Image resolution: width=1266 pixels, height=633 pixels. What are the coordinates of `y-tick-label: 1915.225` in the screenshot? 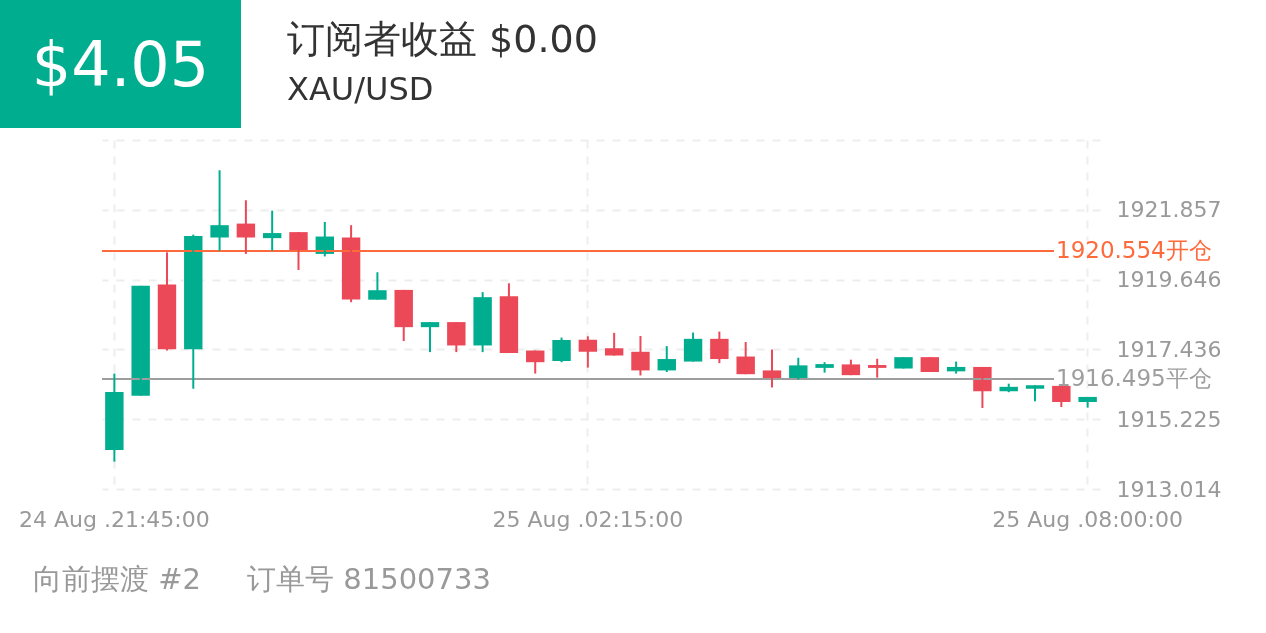 It's located at (1169, 419).